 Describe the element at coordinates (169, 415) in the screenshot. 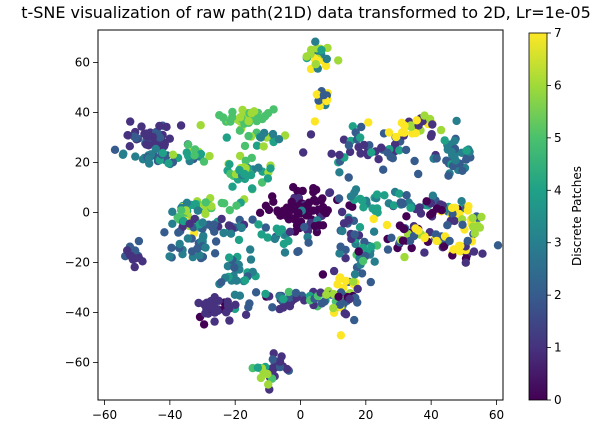

I see `x-tick-label: −40` at that location.